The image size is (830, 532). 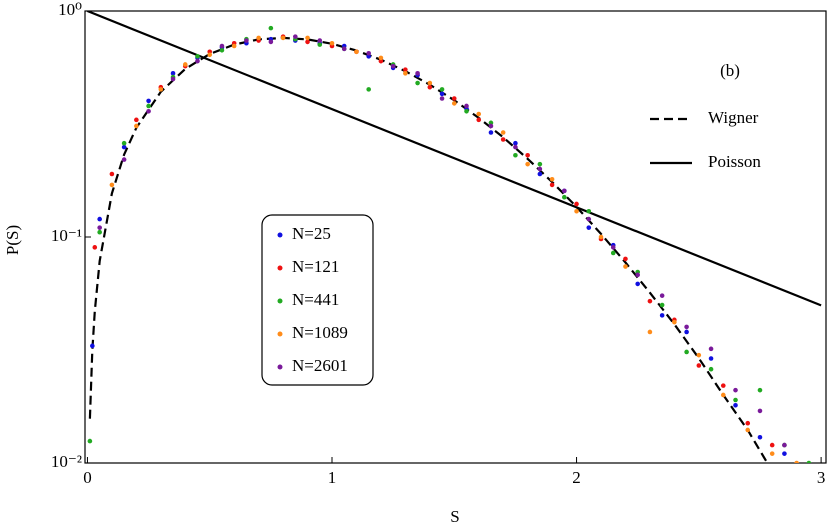 I want to click on y-tick-label: 10⁰, so click(x=70, y=9).